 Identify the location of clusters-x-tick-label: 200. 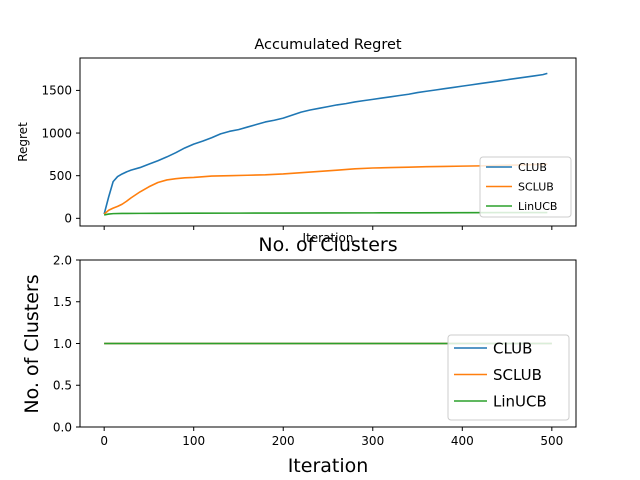
(283, 441).